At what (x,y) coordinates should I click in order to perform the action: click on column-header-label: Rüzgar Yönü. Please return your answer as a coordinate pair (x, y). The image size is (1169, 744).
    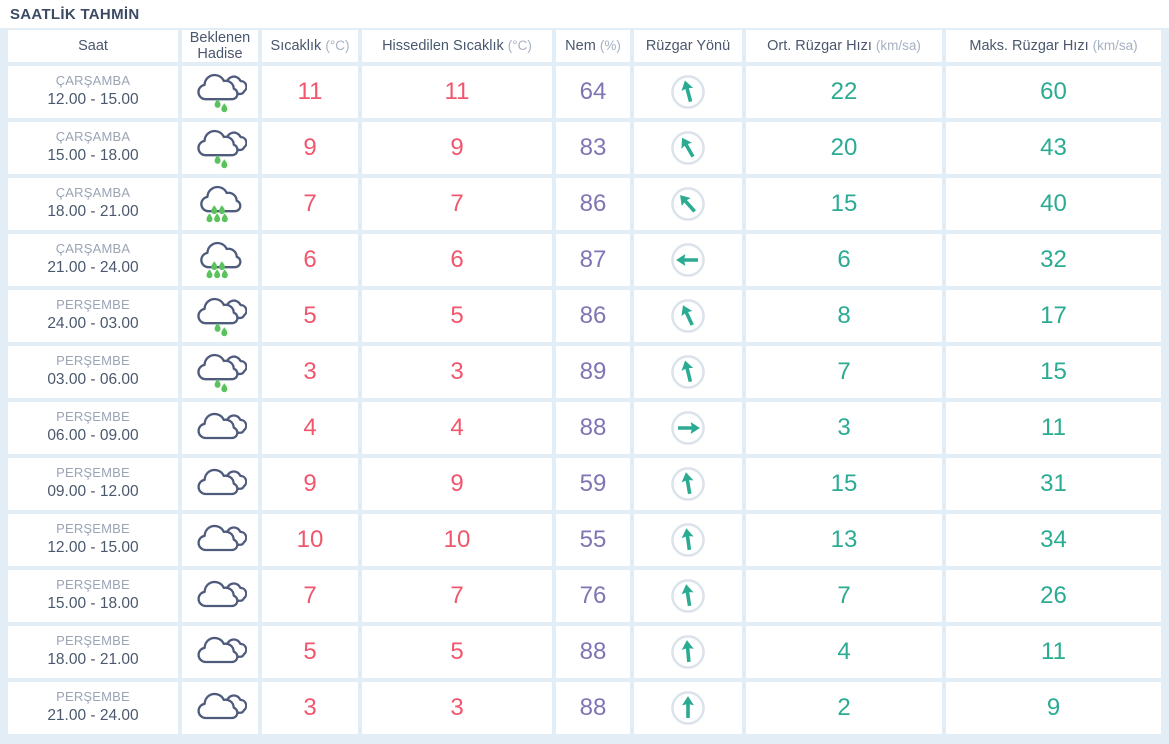
    Looking at the image, I should click on (688, 45).